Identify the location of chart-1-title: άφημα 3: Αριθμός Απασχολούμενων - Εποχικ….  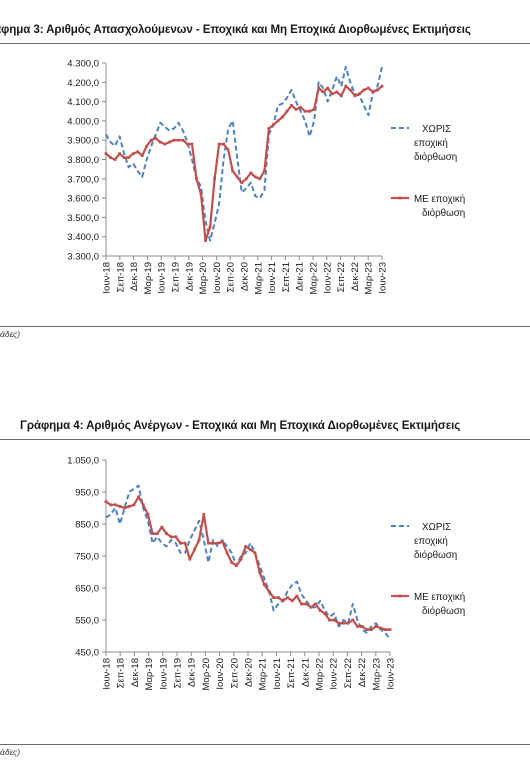
(235, 29).